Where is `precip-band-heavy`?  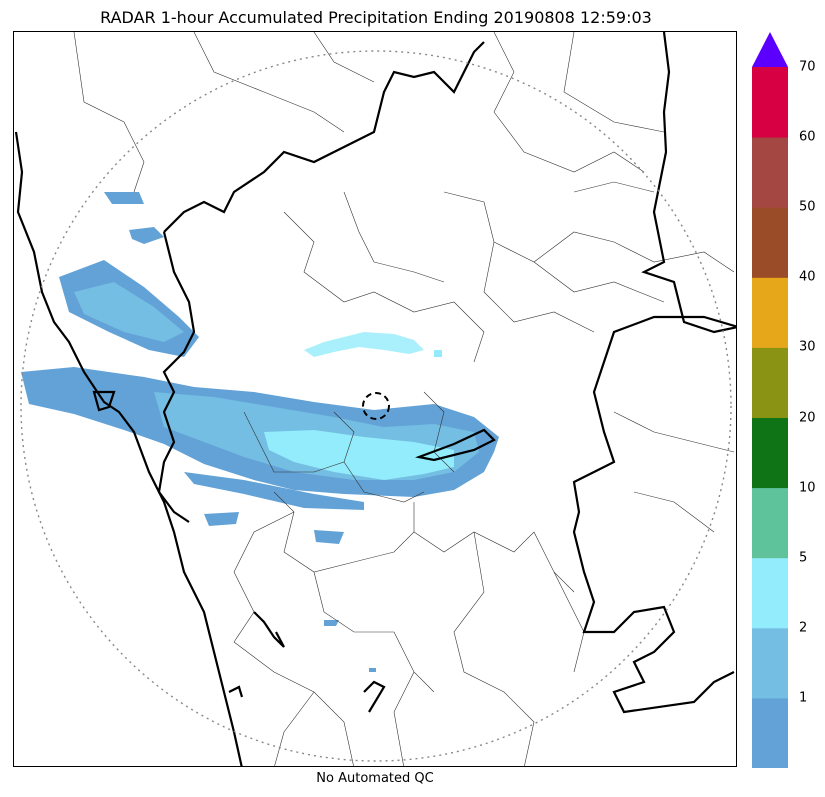
precip-band-heavy is located at coordinates (359, 406).